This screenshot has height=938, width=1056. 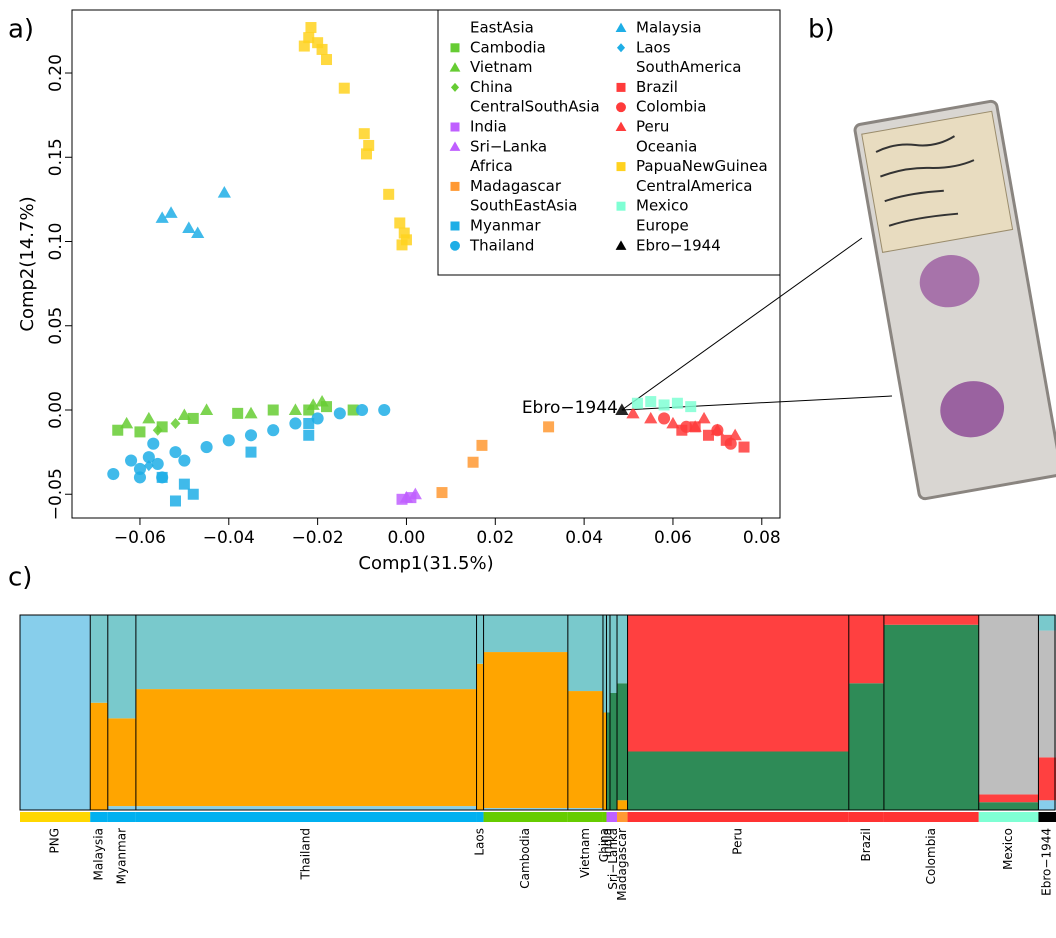 I want to click on legend-label: PapuaNewGuinea, so click(x=702, y=166).